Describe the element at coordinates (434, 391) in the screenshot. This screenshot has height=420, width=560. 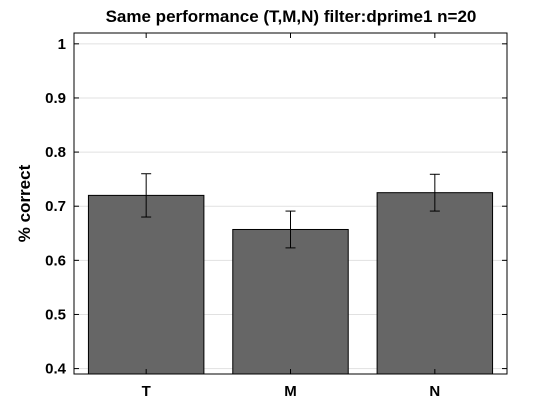
I see `x-tick-label-N: N` at that location.